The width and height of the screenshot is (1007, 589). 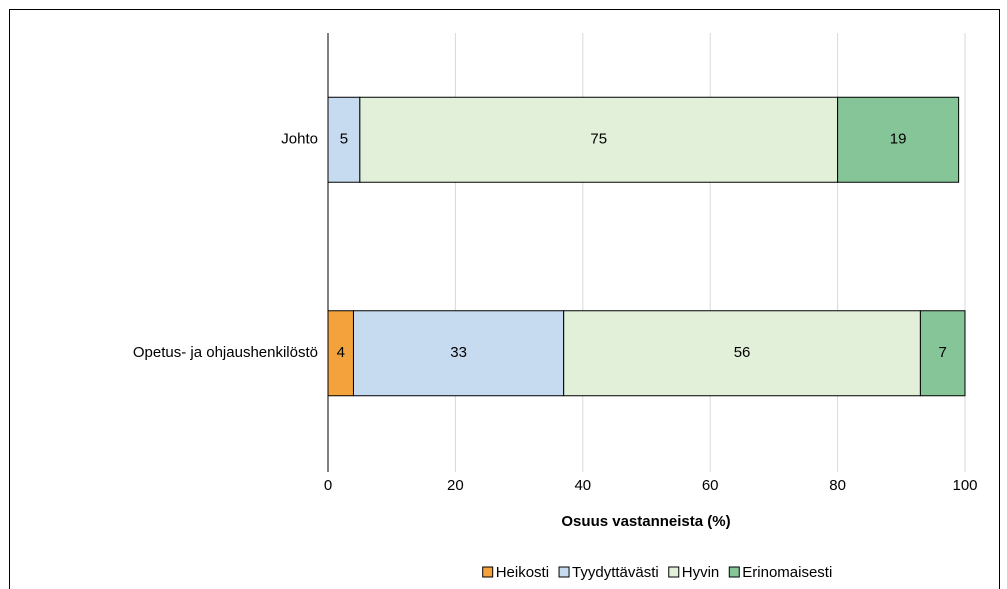 I want to click on legend-label: Tyydyttävästi, so click(x=615, y=572).